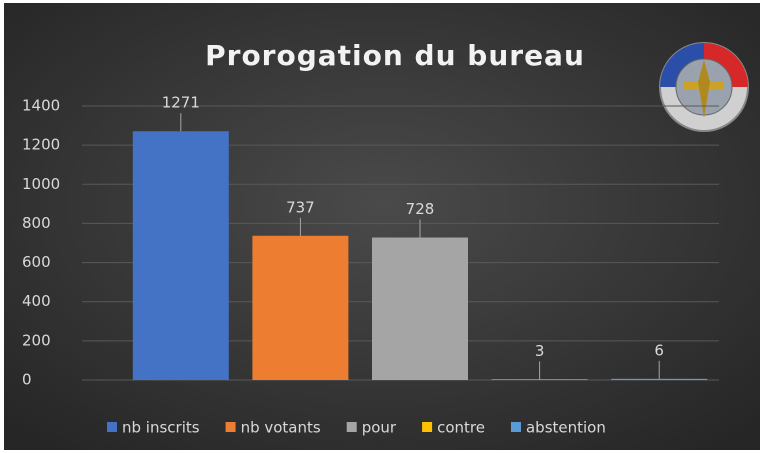 The image size is (768, 453). Describe the element at coordinates (420, 209) in the screenshot. I see `data-label: 728` at that location.